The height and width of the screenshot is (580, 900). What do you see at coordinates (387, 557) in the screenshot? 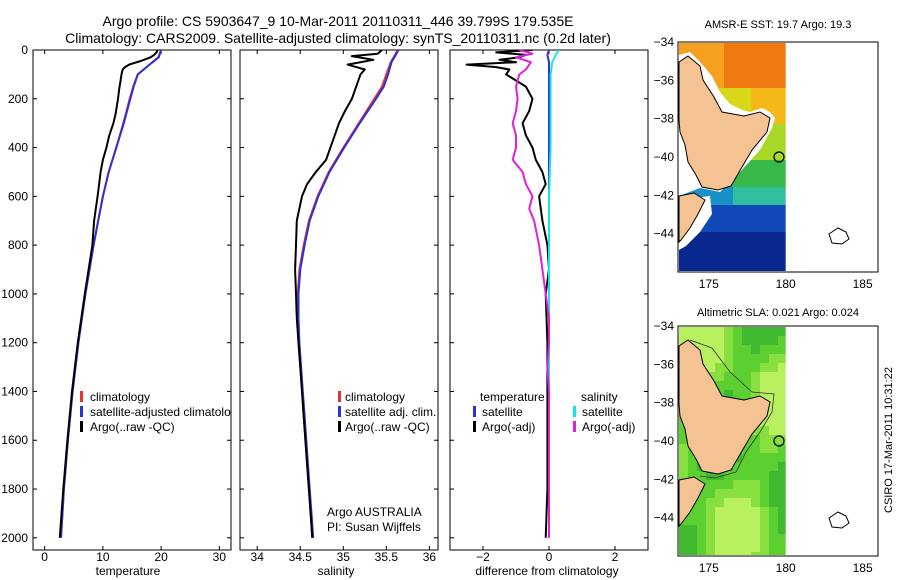
I see `salinity-xtick-label: 35.5` at bounding box center [387, 557].